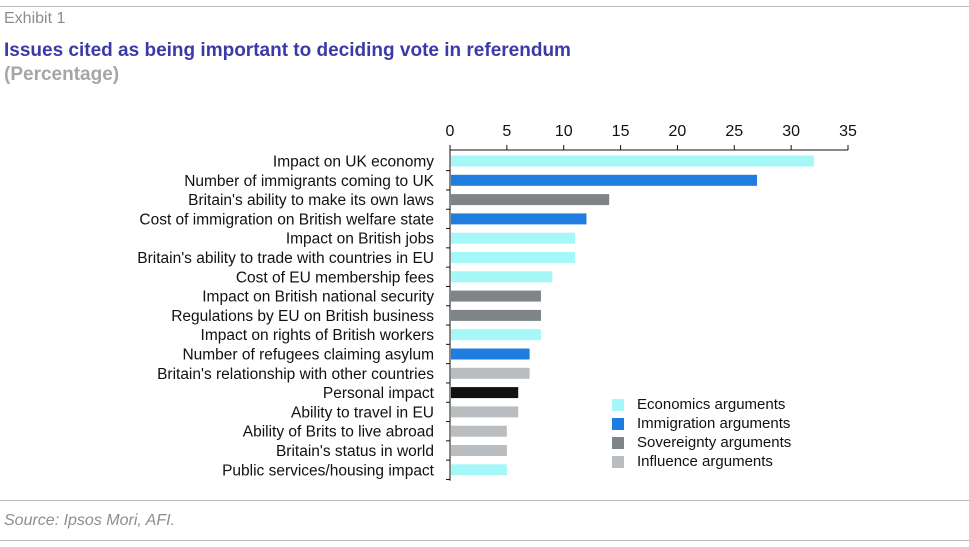 The height and width of the screenshot is (547, 969). What do you see at coordinates (90, 520) in the screenshot?
I see `source-note: Source: Ipsos Mori, AFI.` at bounding box center [90, 520].